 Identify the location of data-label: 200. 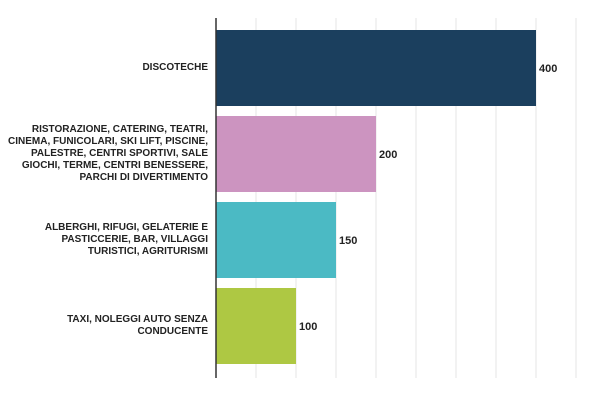
(388, 155).